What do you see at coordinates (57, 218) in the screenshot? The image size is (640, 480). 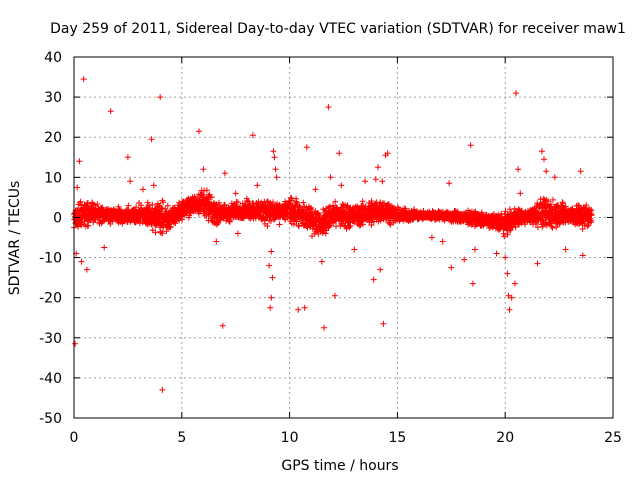 I see `y-tick-label: 0` at bounding box center [57, 218].